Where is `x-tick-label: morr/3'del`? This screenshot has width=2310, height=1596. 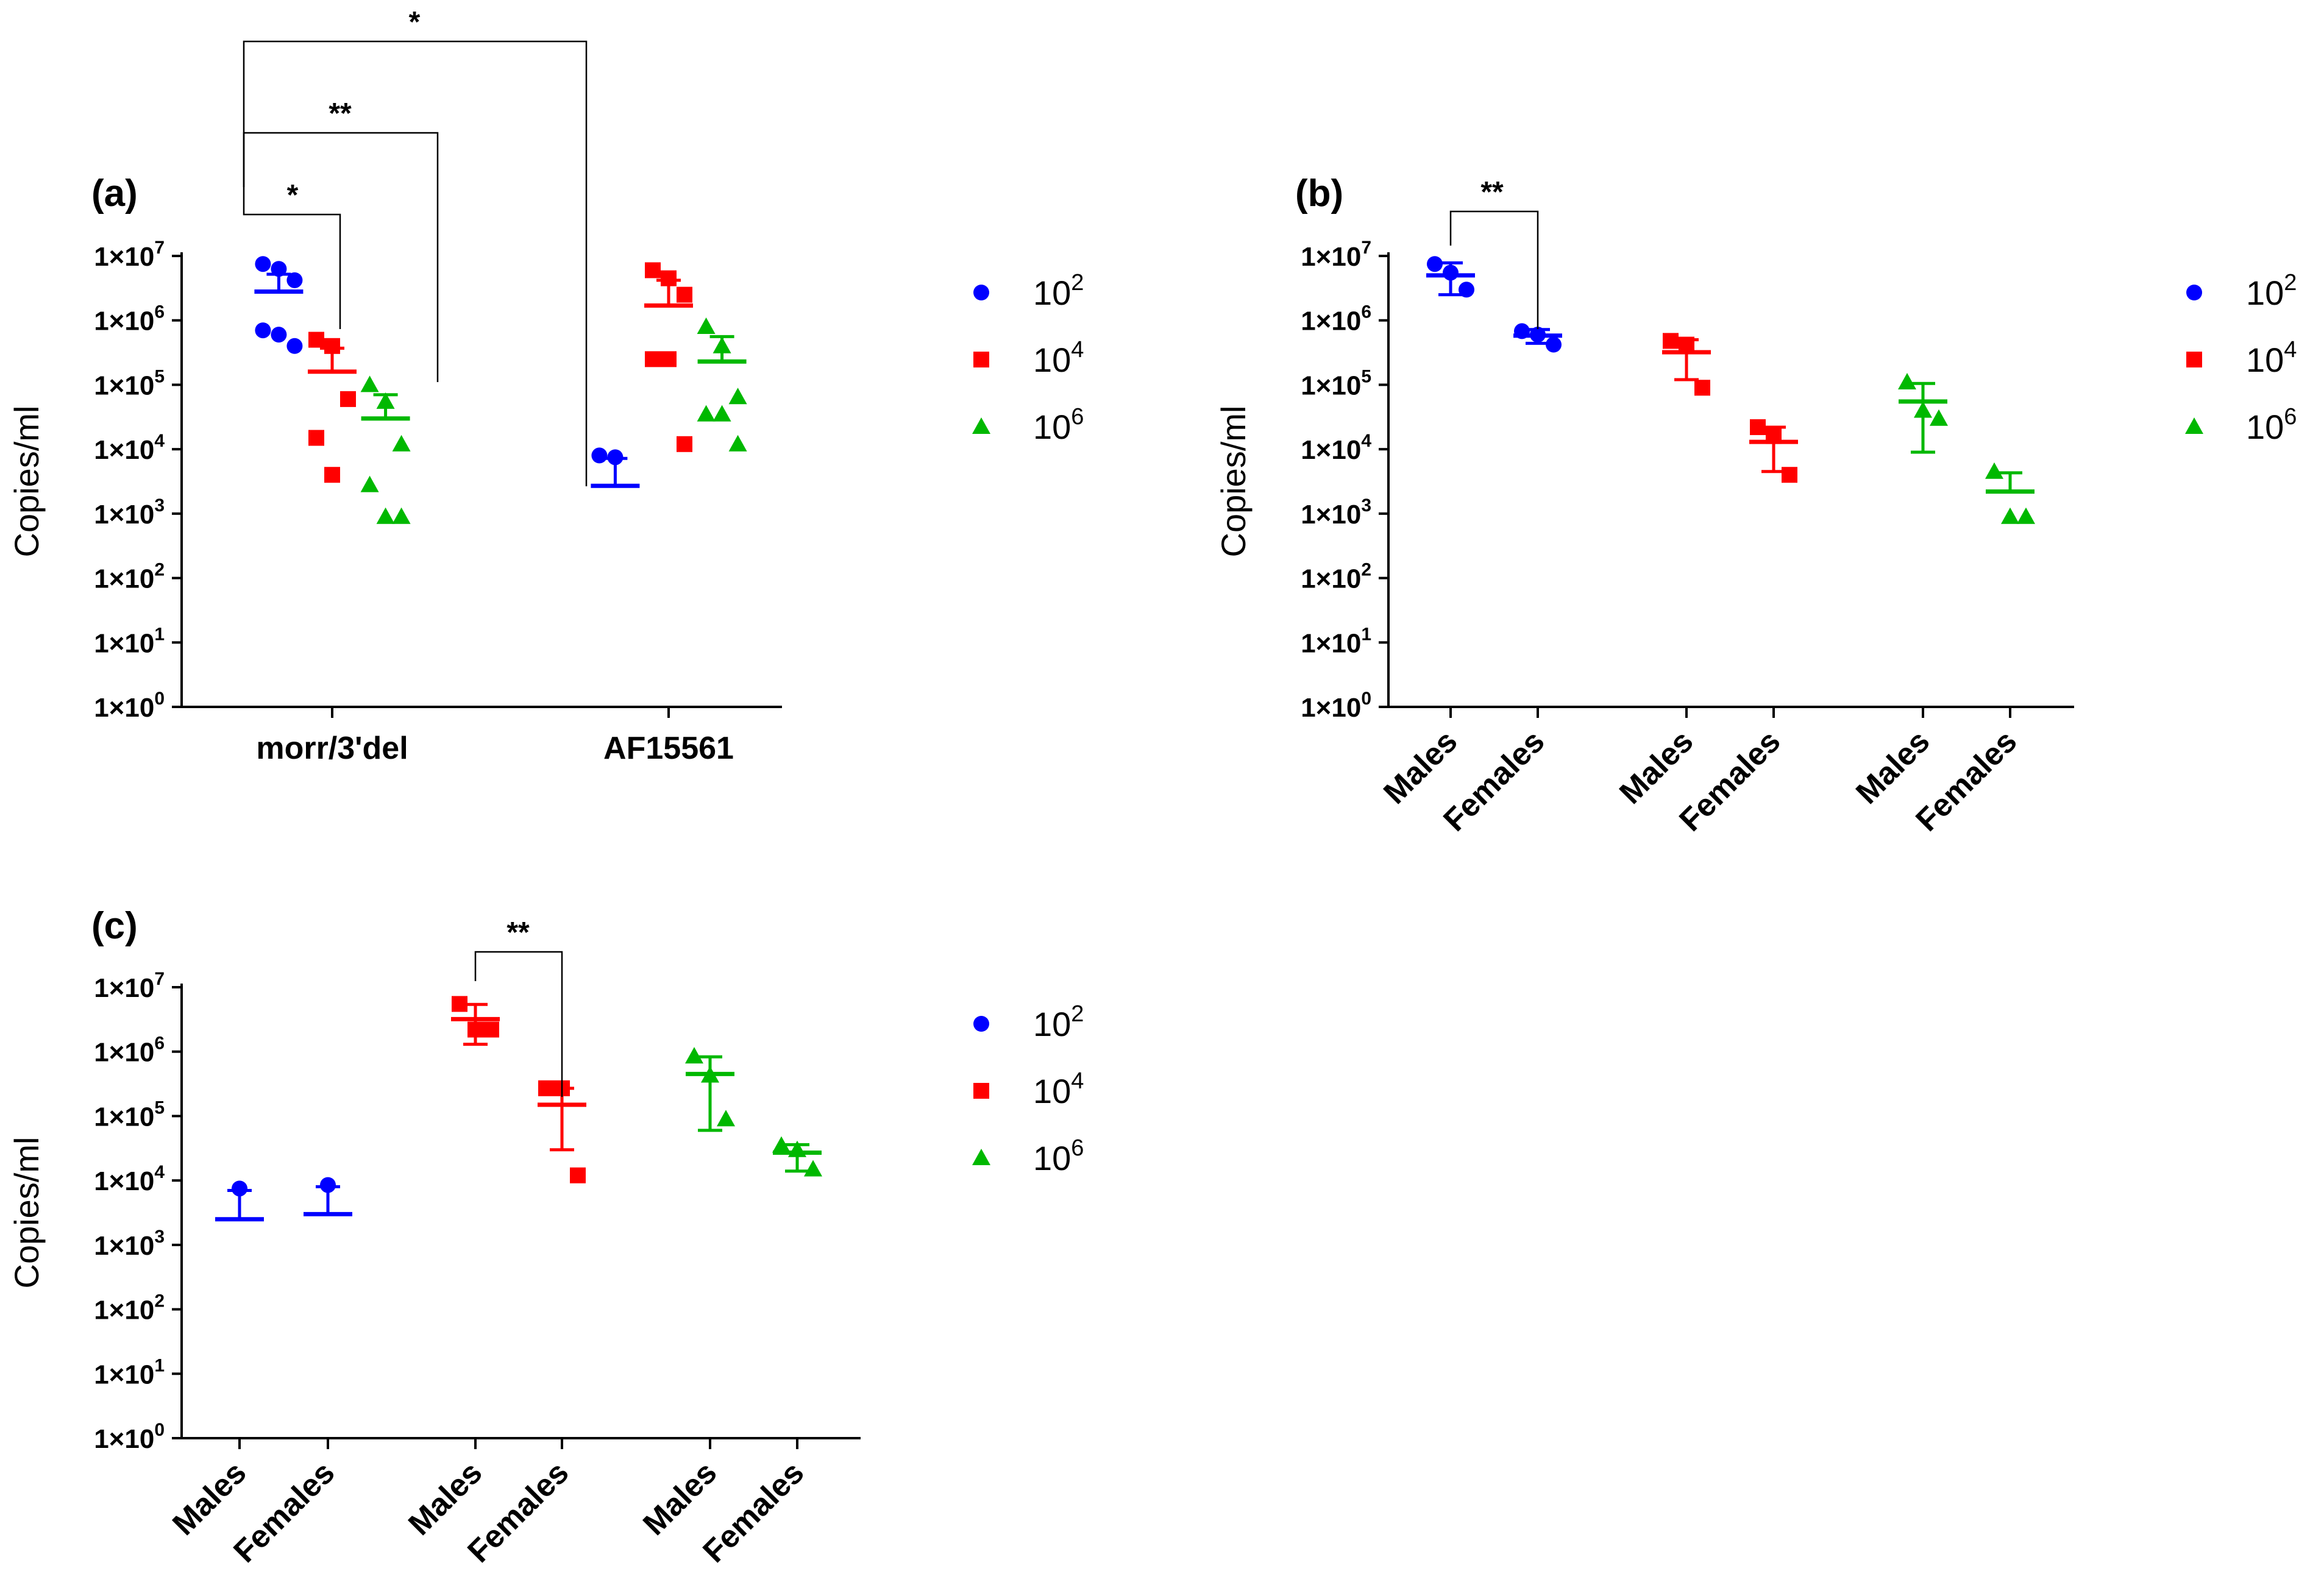 x-tick-label: morr/3'del is located at coordinates (332, 748).